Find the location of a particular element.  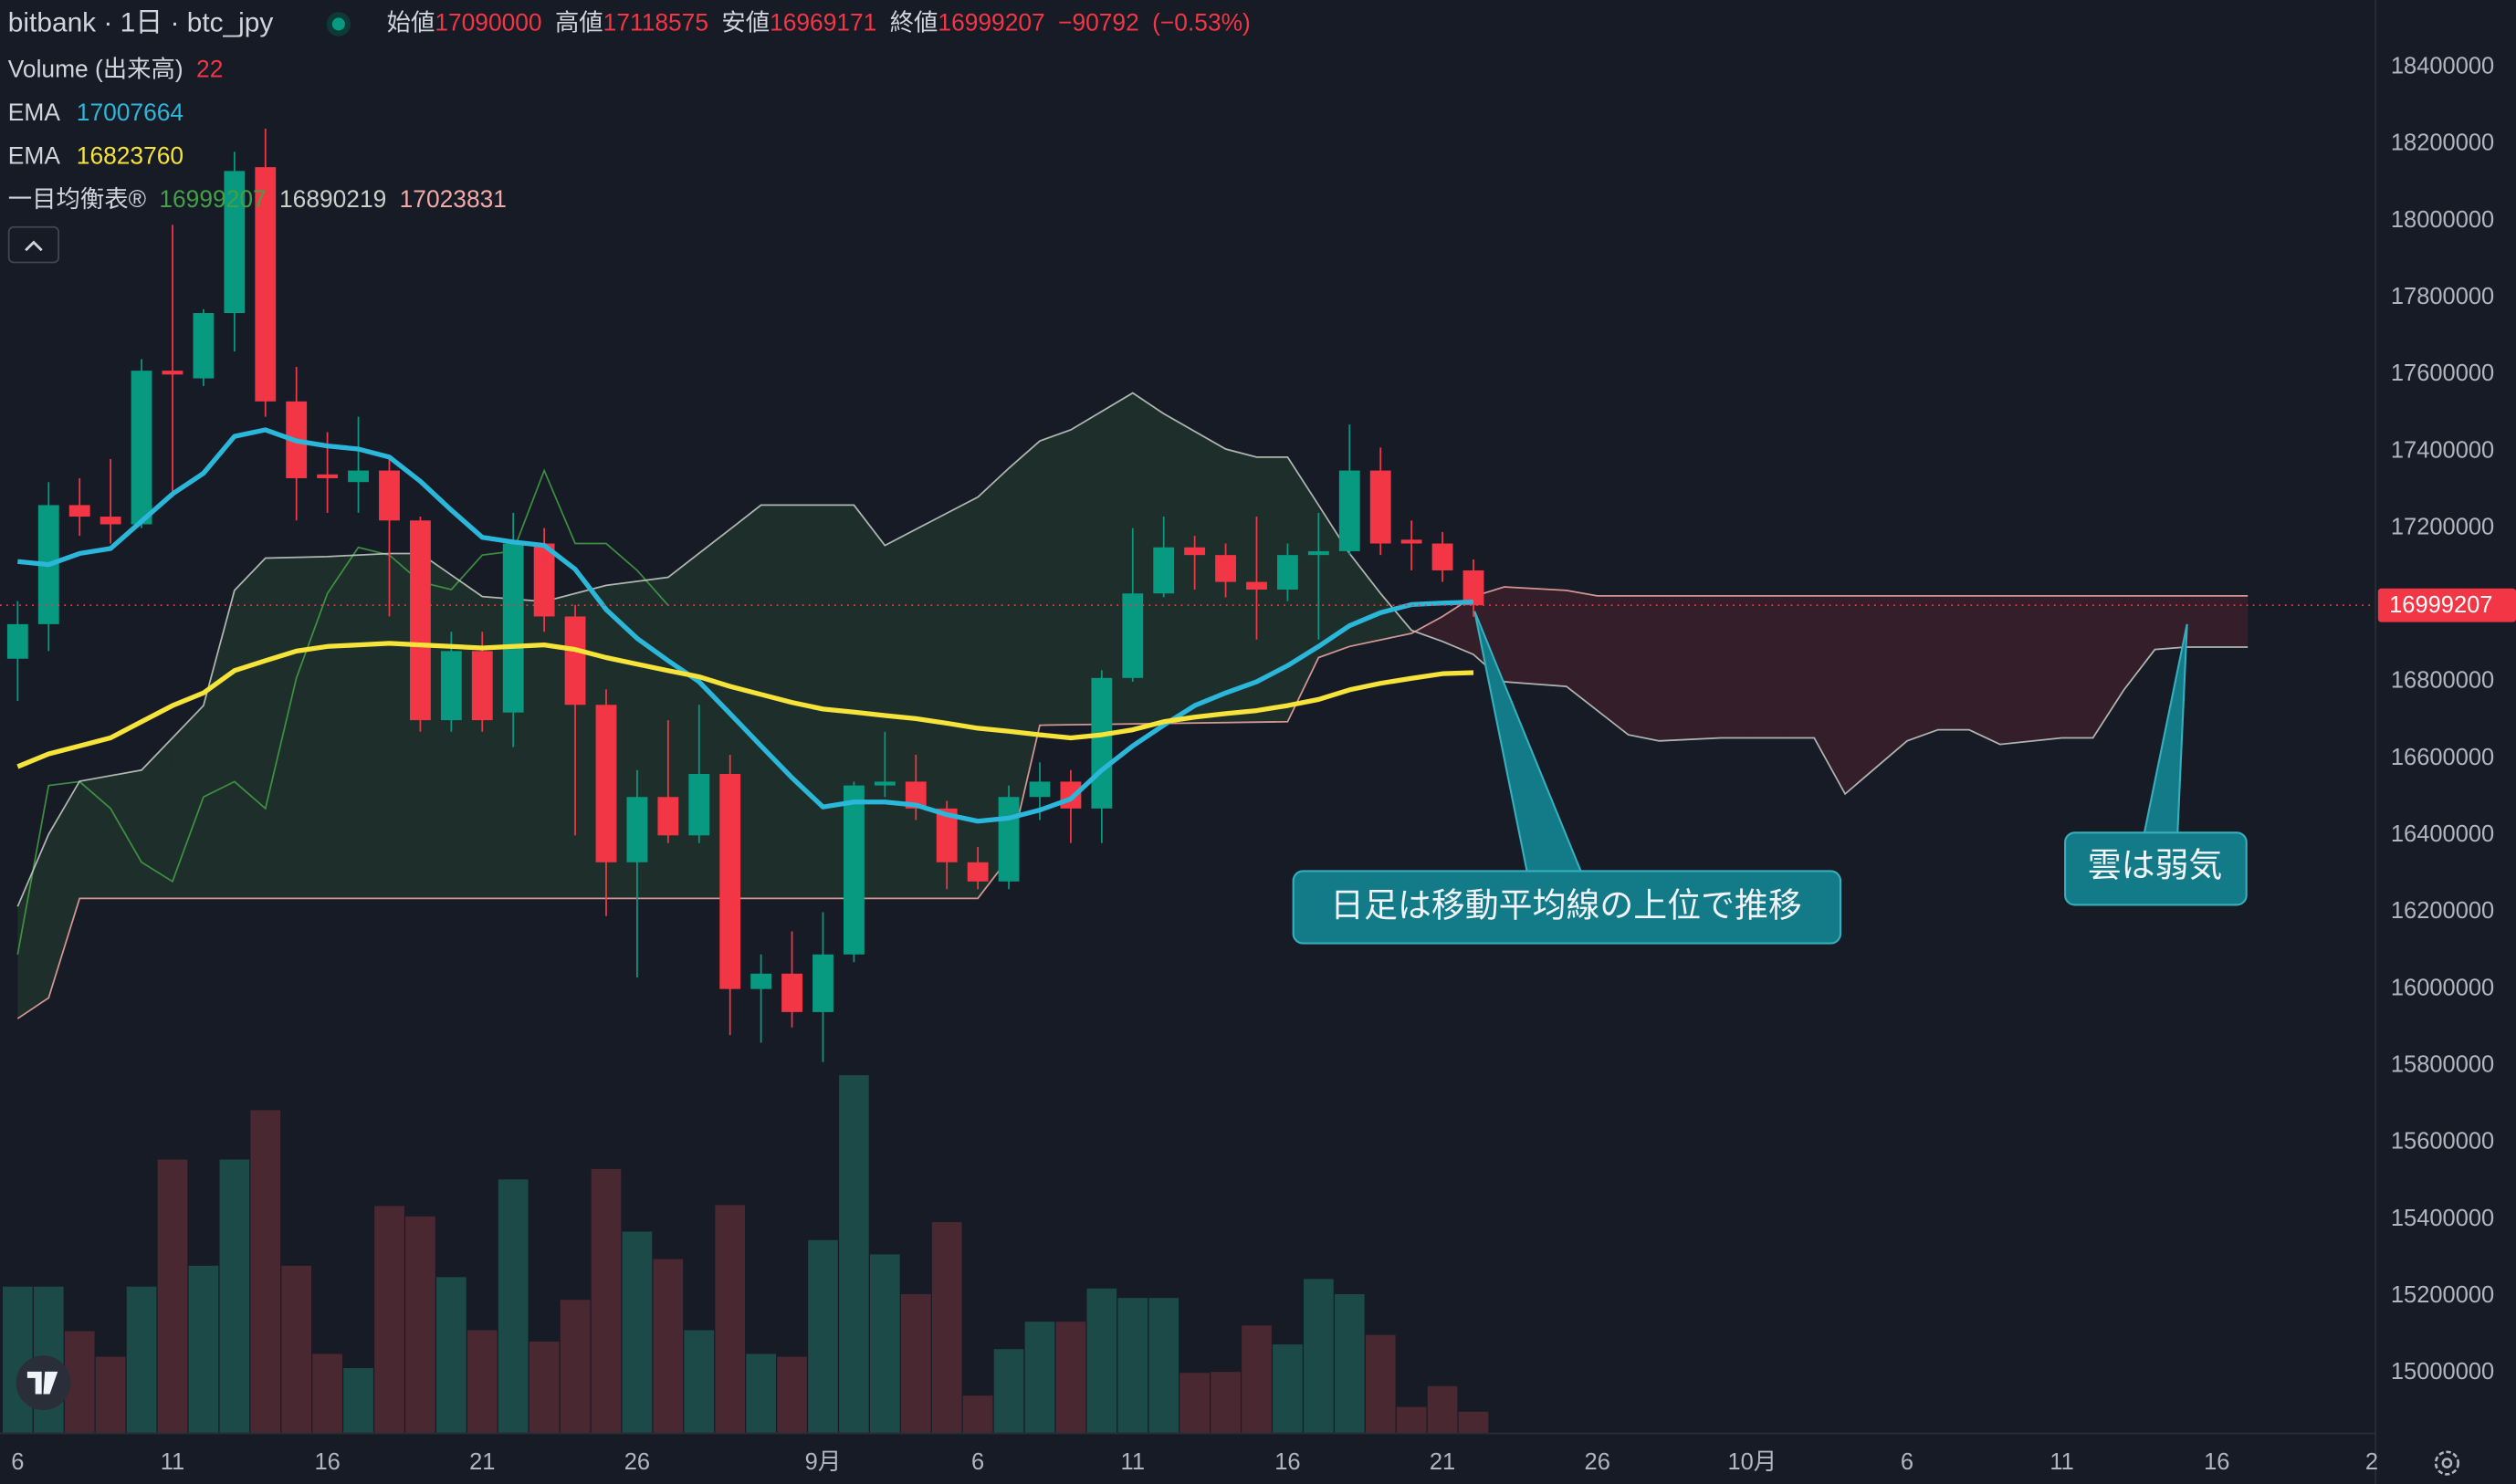

y-tick-label: 16800000 is located at coordinates (2442, 681).